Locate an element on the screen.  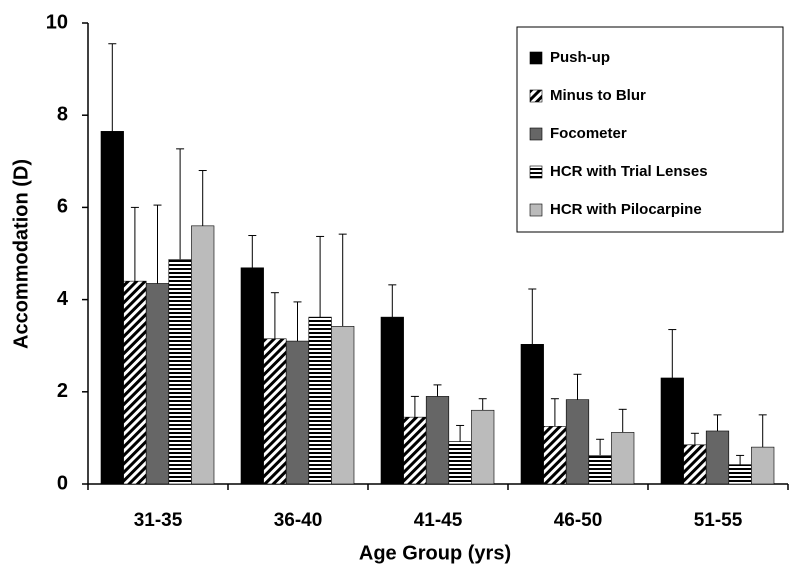
y-tick-label: 8 is located at coordinates (62, 114).